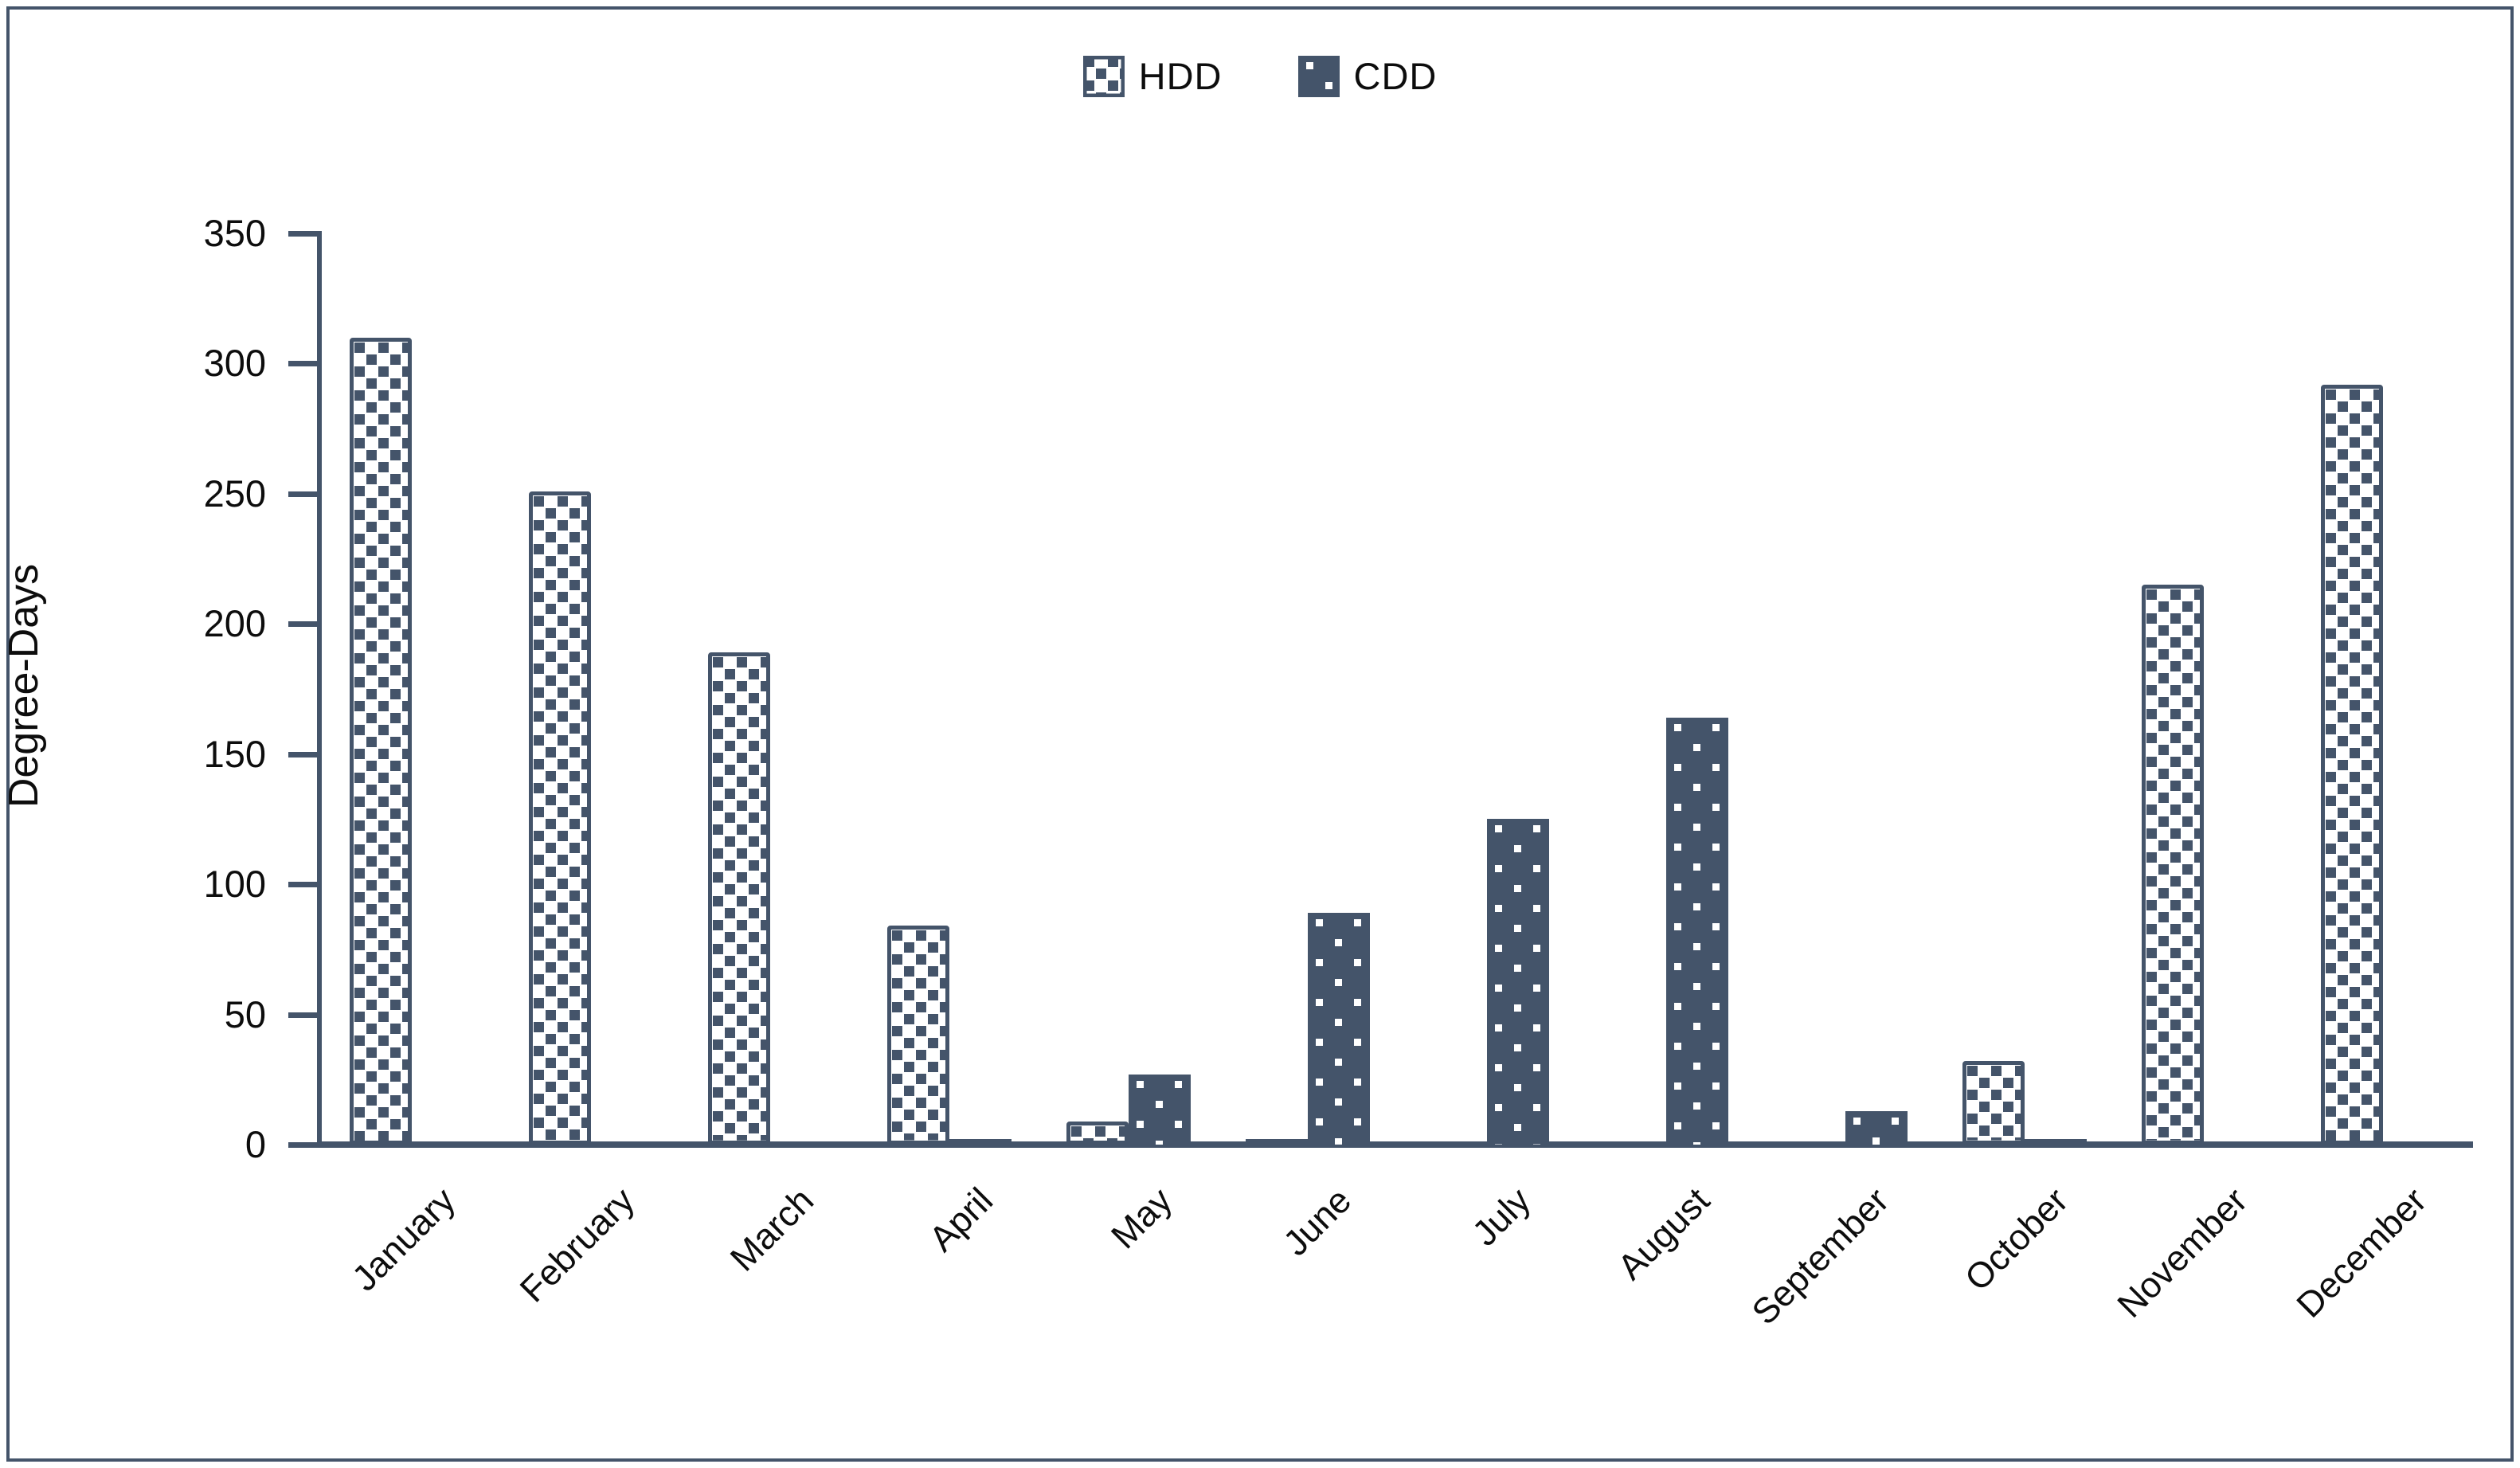  I want to click on bar-hdd-april, so click(917, 1035).